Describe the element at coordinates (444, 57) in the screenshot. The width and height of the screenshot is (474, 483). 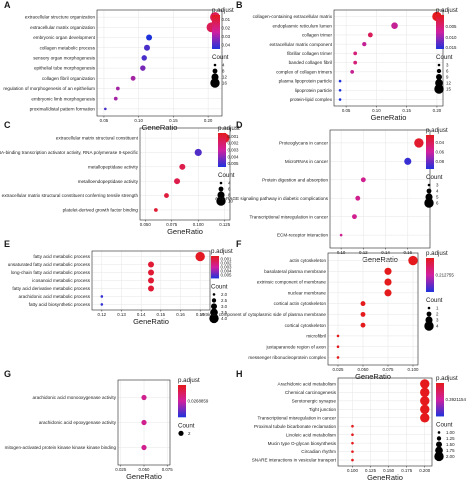
I see `count-legend-title: Count` at that location.